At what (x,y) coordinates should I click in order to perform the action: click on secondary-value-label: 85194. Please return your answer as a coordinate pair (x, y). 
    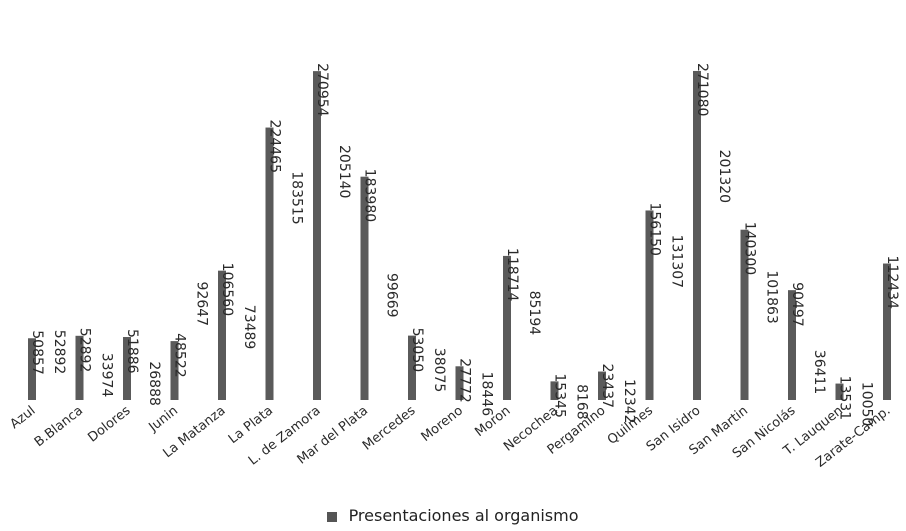
    Looking at the image, I should click on (534, 313).